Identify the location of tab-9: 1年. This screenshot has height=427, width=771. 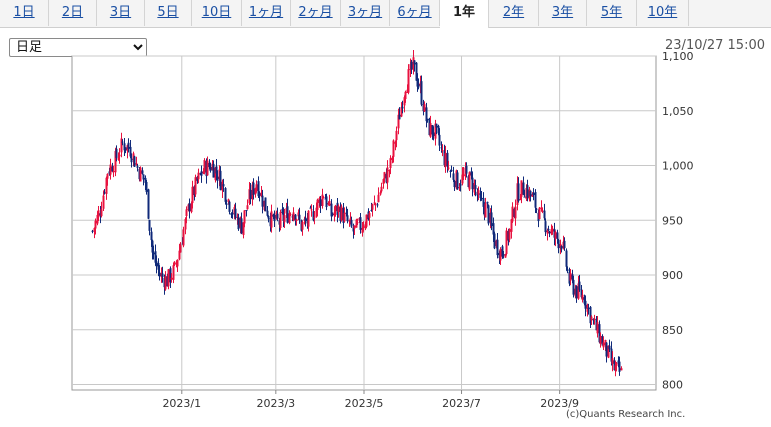
(464, 14).